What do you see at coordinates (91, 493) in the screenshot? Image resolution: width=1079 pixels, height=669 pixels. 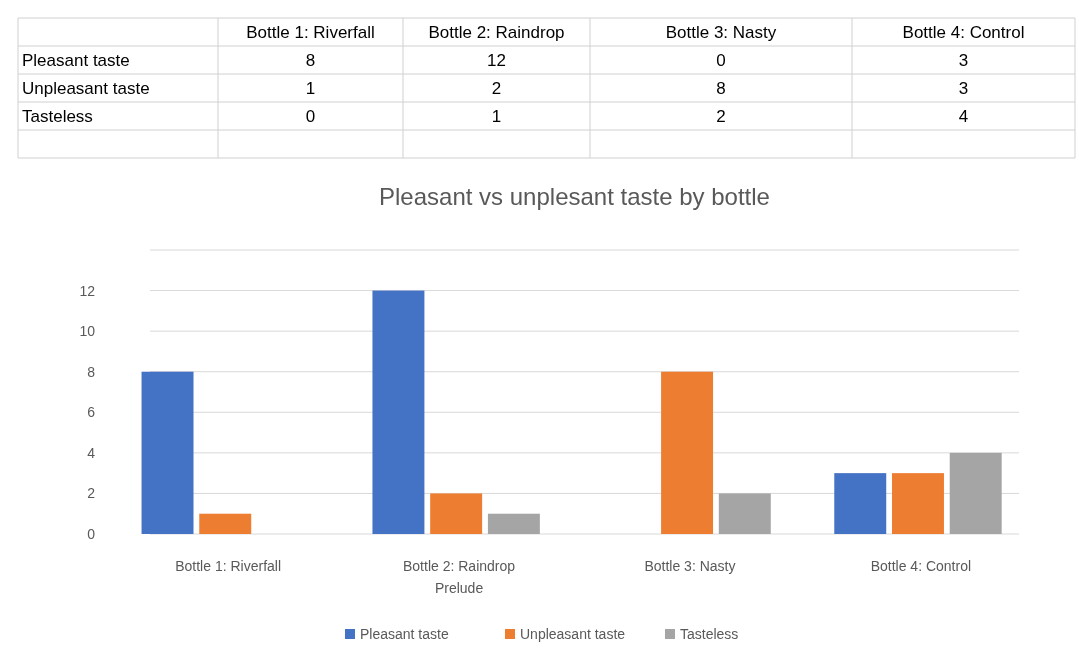 I see `y-tick-label: 2` at bounding box center [91, 493].